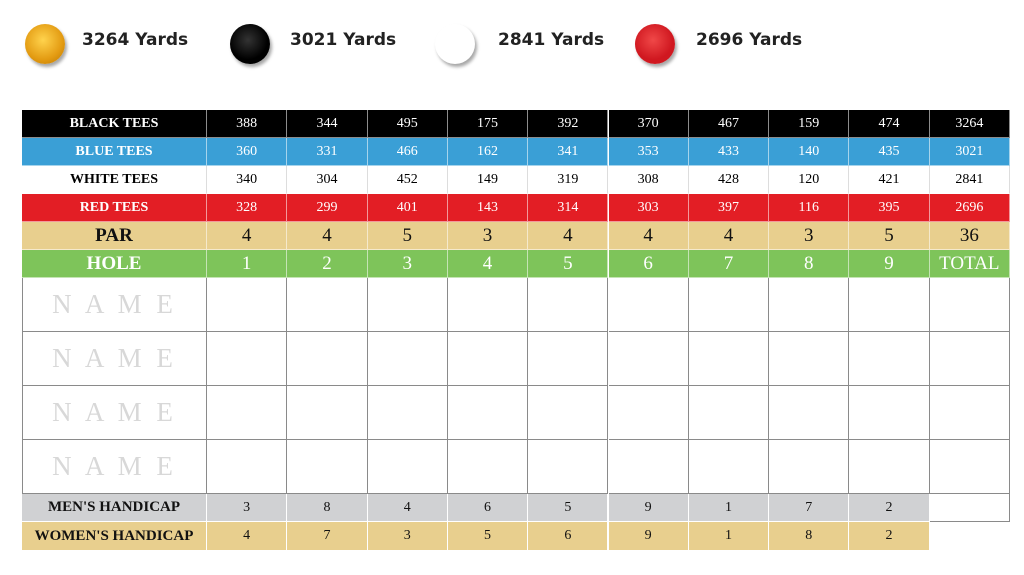 Image resolution: width=1024 pixels, height=575 pixels. Describe the element at coordinates (327, 264) in the screenshot. I see `hole-value: 2` at that location.